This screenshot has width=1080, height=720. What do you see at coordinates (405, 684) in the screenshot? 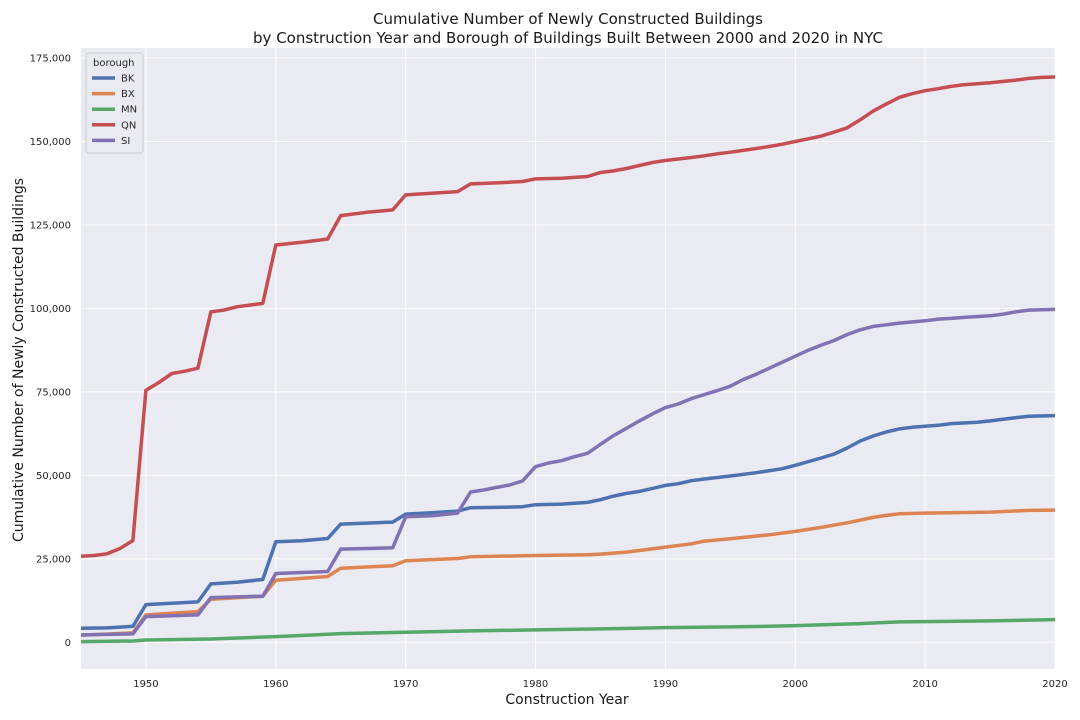
I see `x-tick-label: 1970` at bounding box center [405, 684].